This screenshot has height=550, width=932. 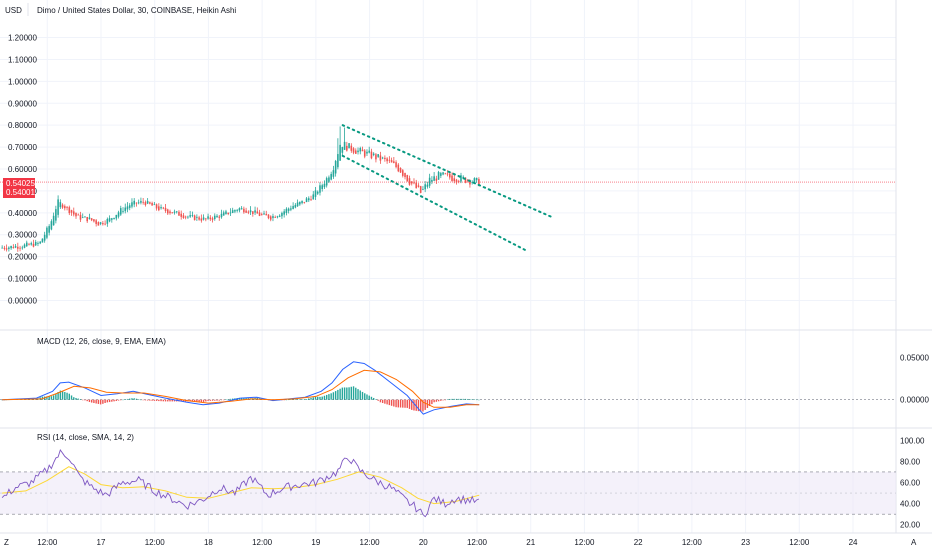 I want to click on currency-label: USD, so click(x=13, y=10).